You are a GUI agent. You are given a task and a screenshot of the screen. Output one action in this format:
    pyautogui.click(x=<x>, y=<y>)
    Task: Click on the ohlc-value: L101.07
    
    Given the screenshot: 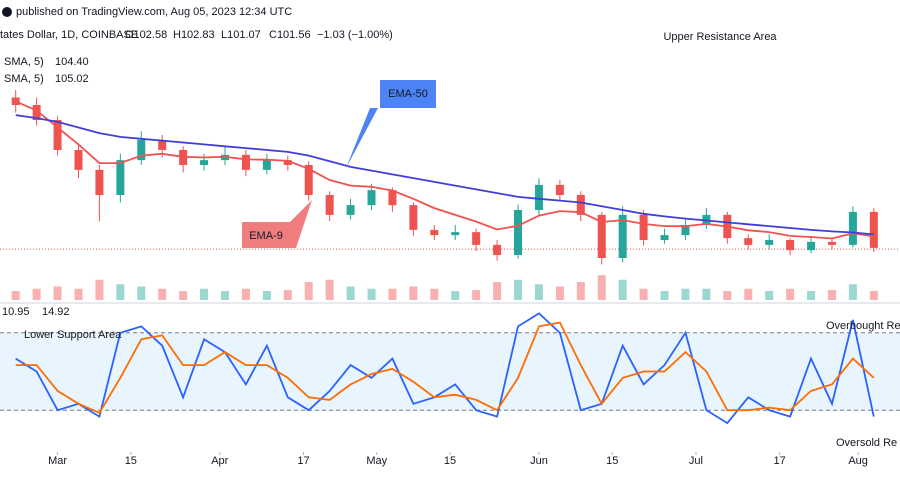 What is the action you would take?
    pyautogui.click(x=241, y=35)
    